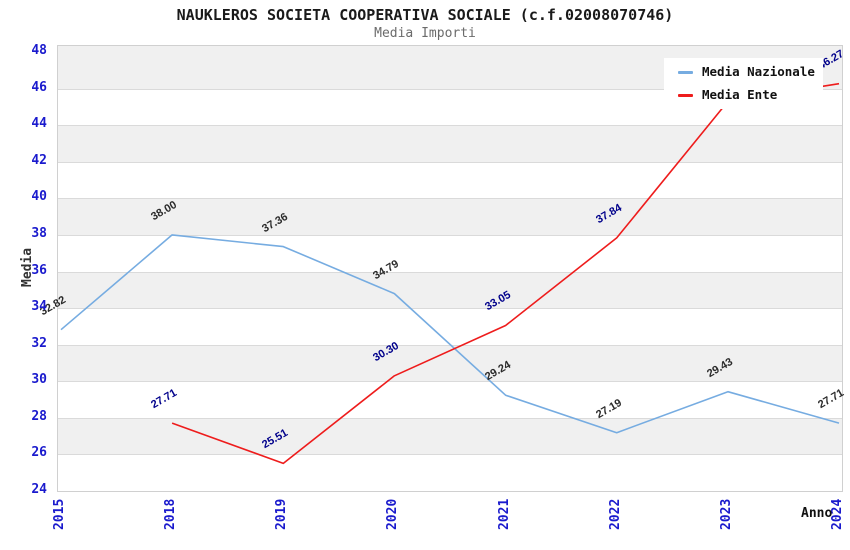 The image size is (850, 550). What do you see at coordinates (39, 124) in the screenshot?
I see `y-tick-label: 44` at bounding box center [39, 124].